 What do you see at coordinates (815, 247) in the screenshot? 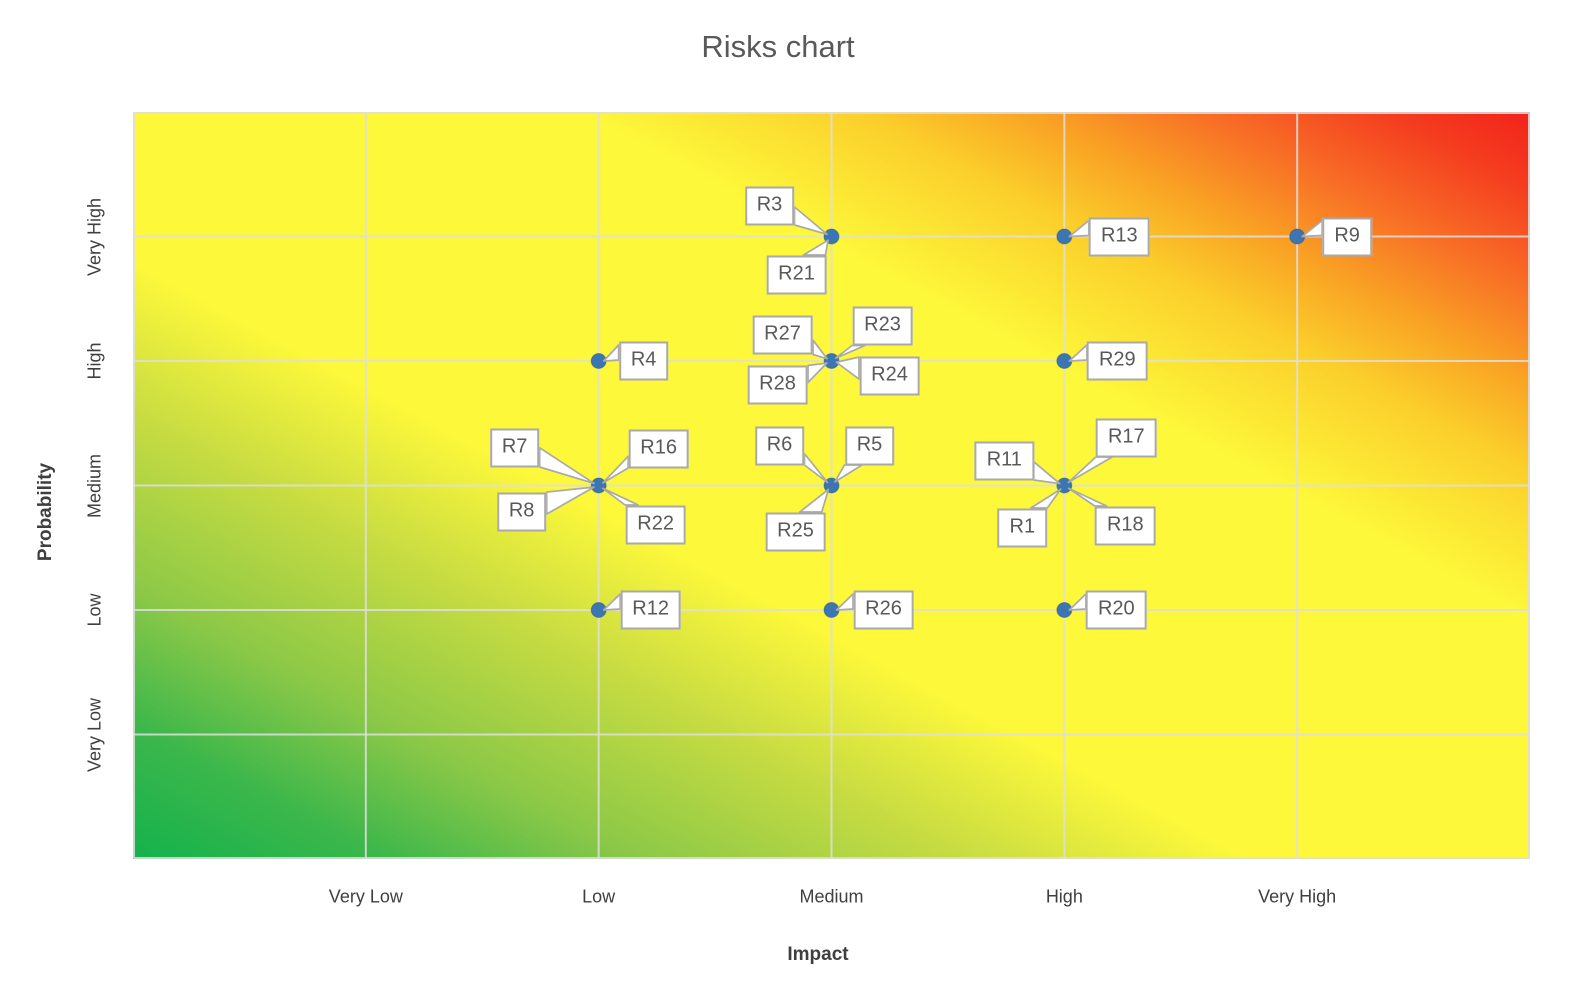
I see `label-leader-r21` at bounding box center [815, 247].